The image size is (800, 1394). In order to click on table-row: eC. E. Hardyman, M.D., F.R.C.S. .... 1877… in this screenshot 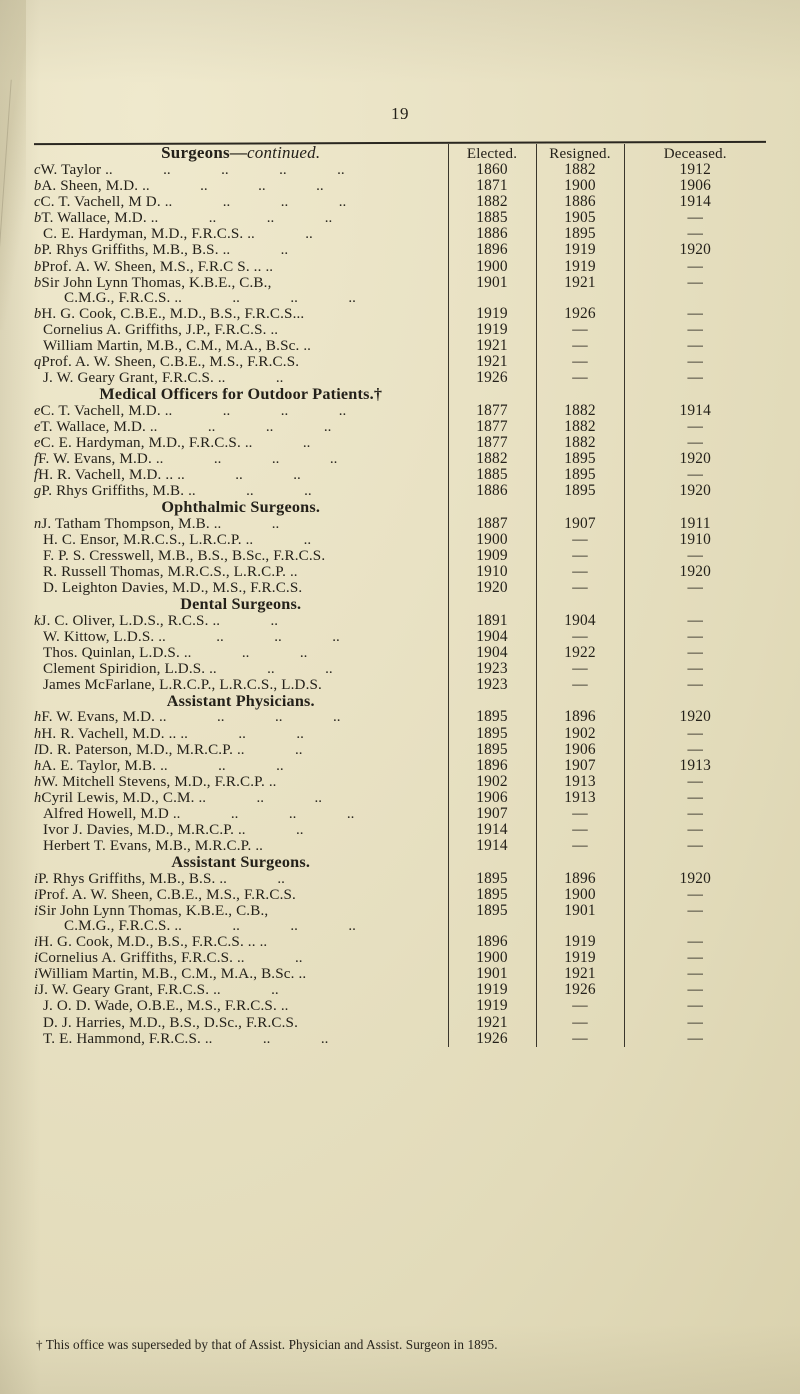, I will do `click(400, 443)`.